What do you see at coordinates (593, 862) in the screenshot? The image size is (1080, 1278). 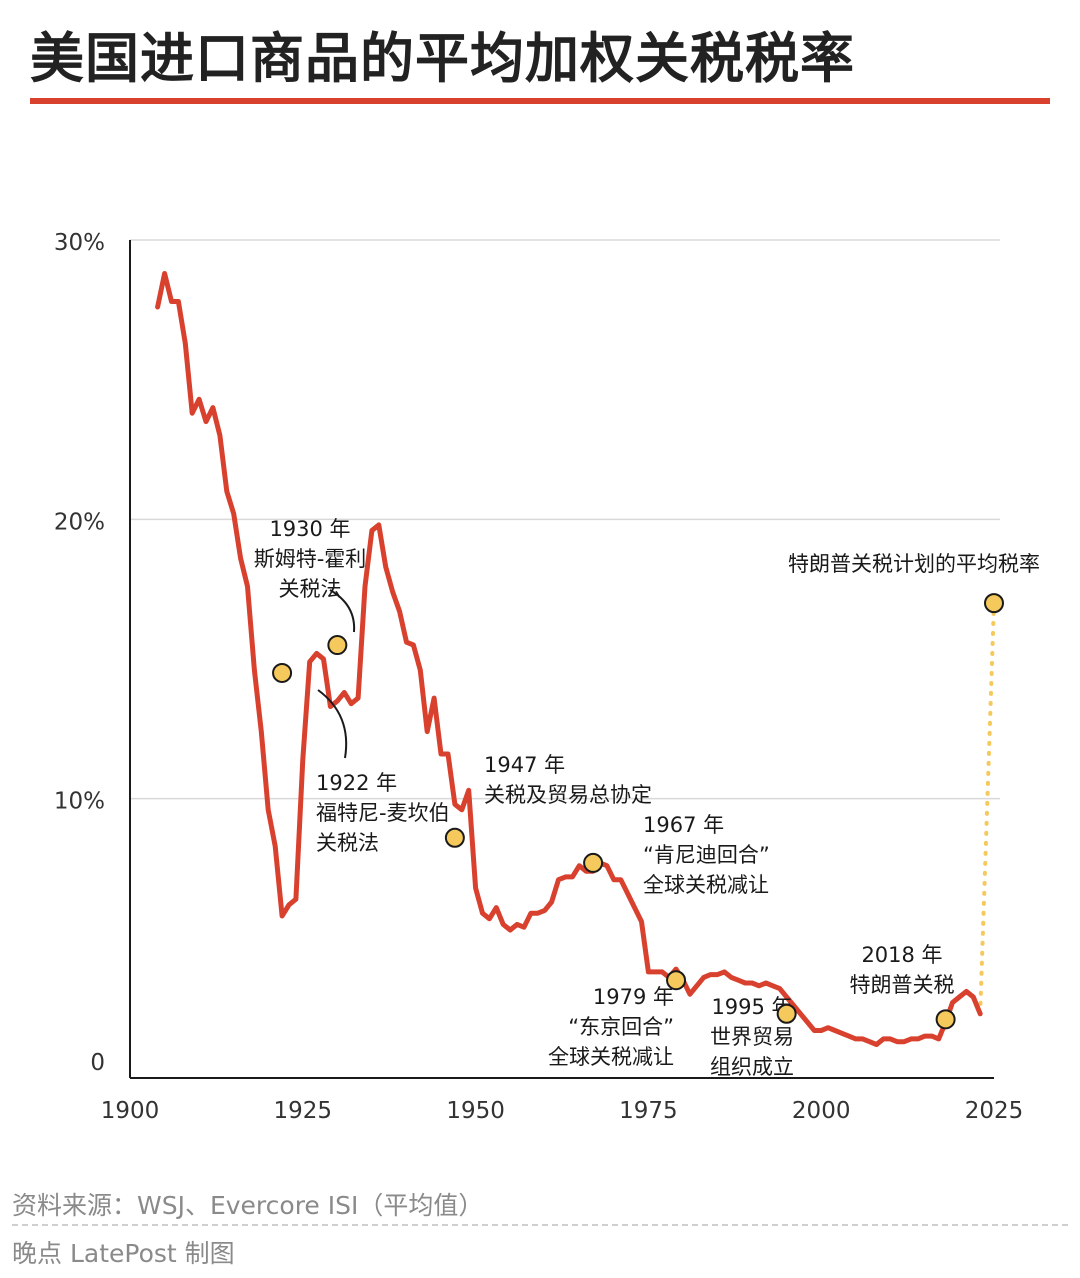 I see `event-marker-1967` at bounding box center [593, 862].